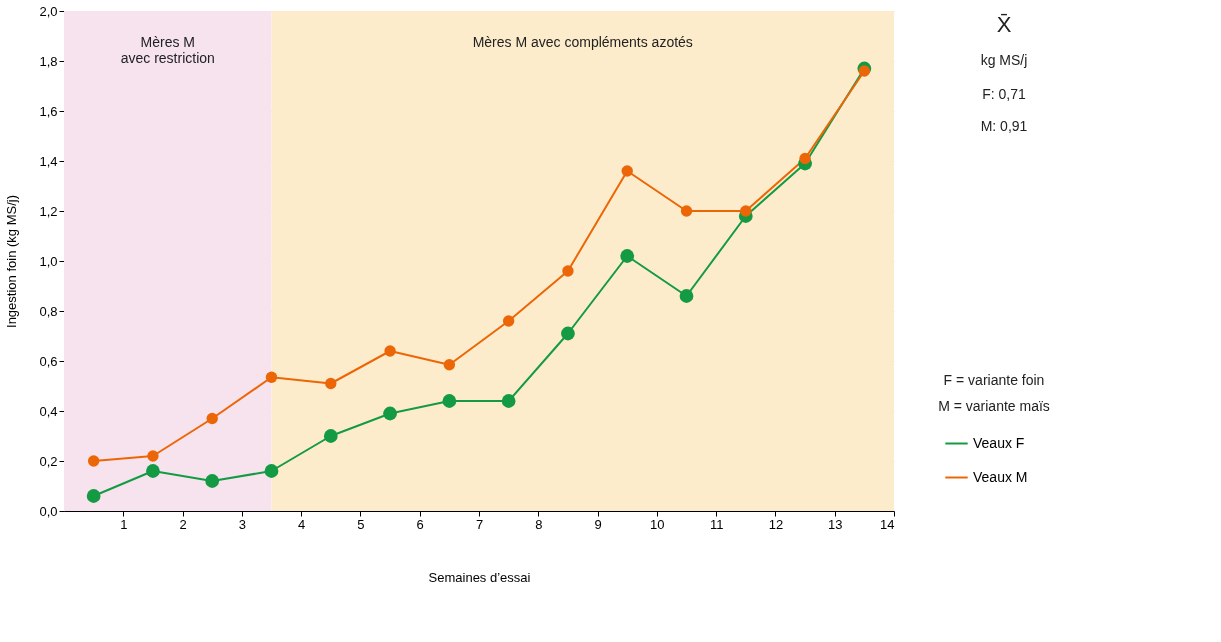  What do you see at coordinates (994, 406) in the screenshot?
I see `text: M = variante maïs` at bounding box center [994, 406].